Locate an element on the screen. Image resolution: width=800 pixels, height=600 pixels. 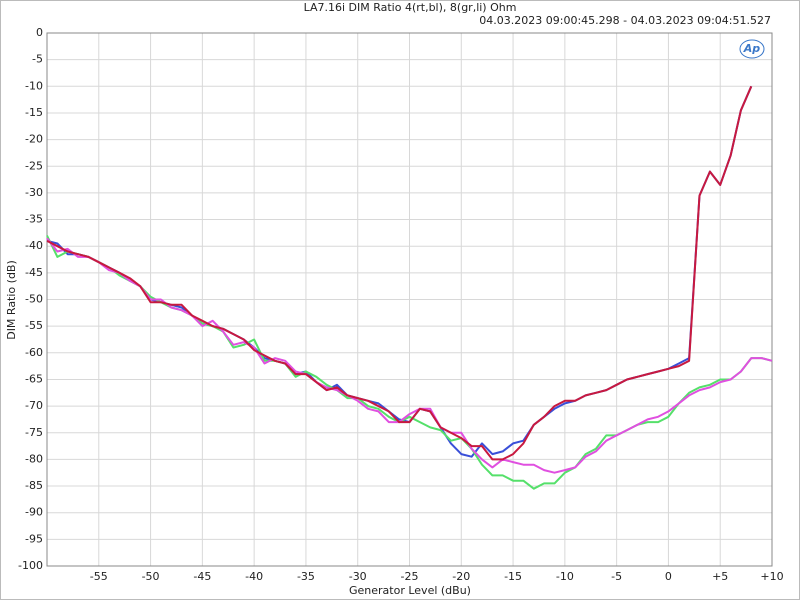
y-tick-label: 0 is located at coordinates (39, 32).